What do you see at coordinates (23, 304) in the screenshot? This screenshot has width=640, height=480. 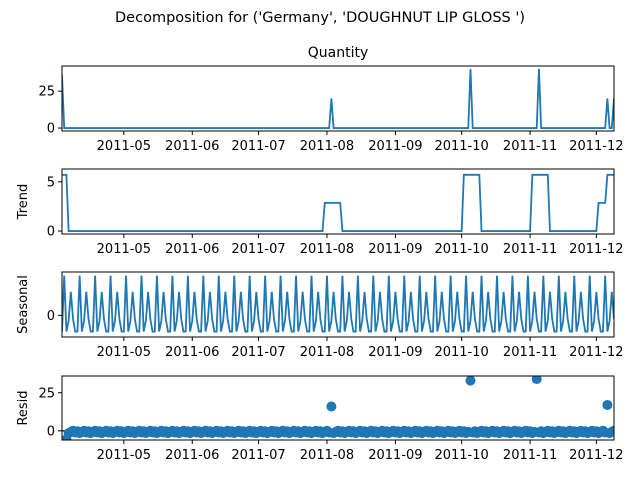 I see `ylabel: Seasonal` at bounding box center [23, 304].